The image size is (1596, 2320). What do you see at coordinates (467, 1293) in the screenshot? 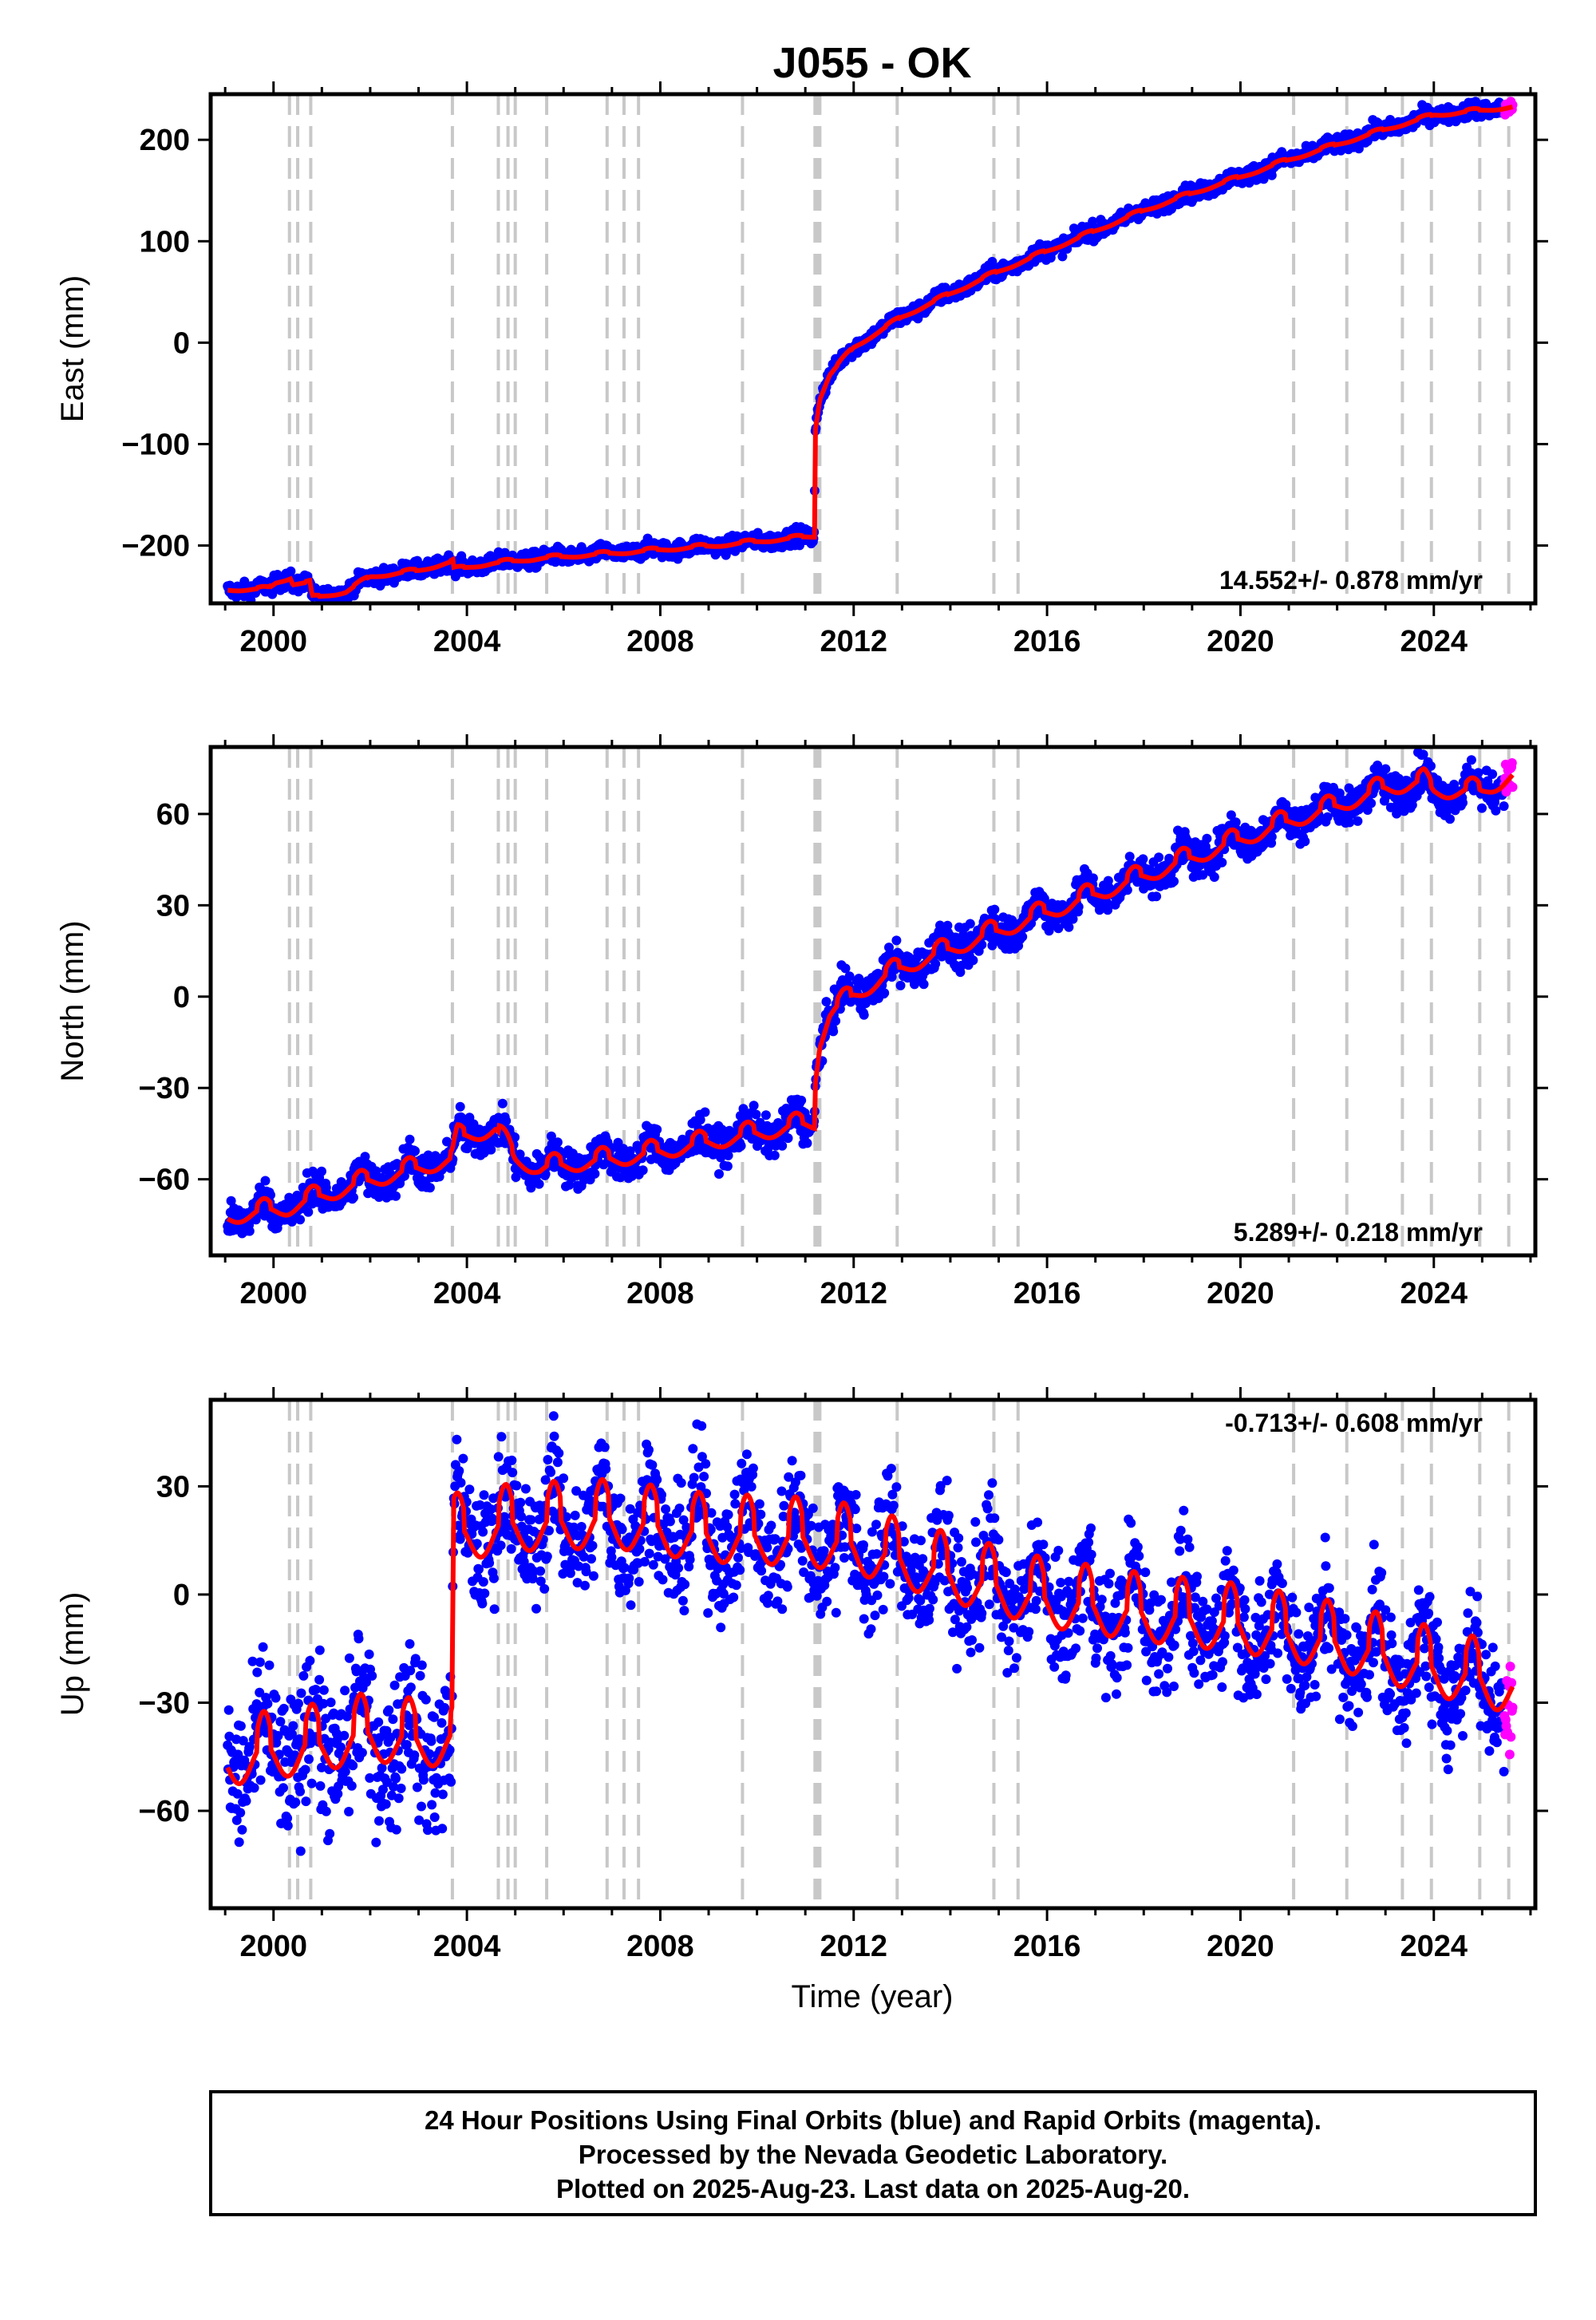
I see `x-tick-label: 2004` at bounding box center [467, 1293].